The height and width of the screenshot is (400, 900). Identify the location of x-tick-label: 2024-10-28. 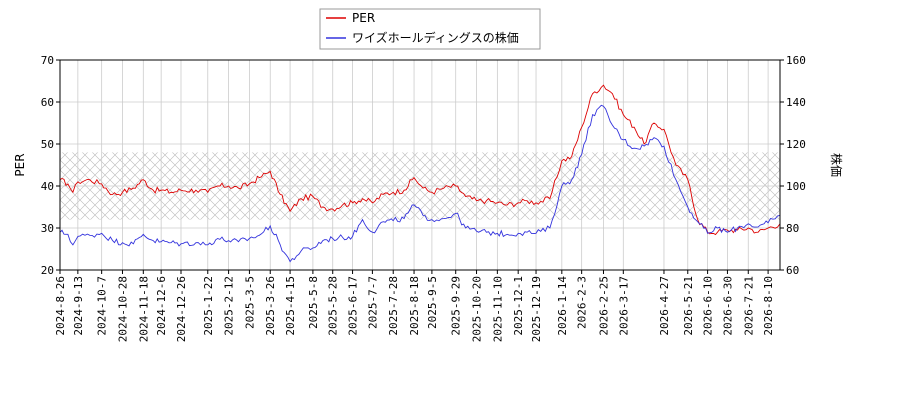
(122, 309).